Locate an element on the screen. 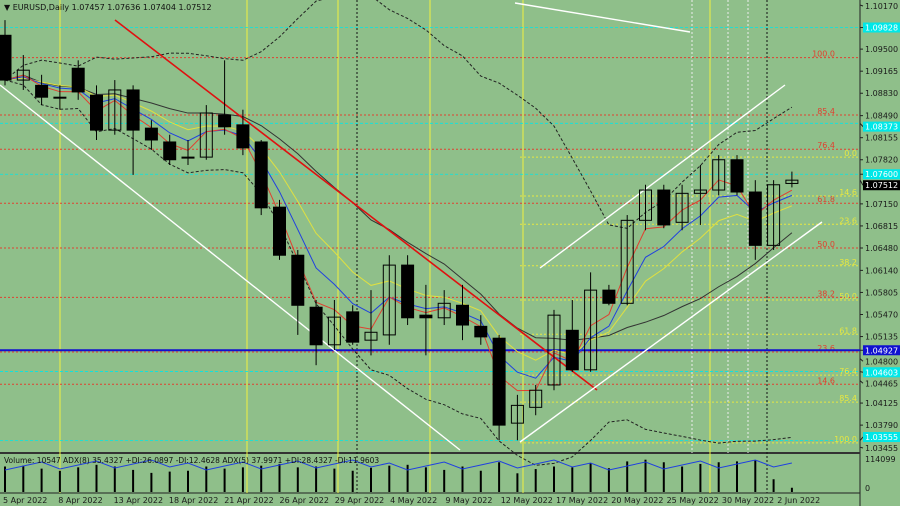 The image size is (900, 506). price-tag-label: 1.04927 is located at coordinates (881, 350).